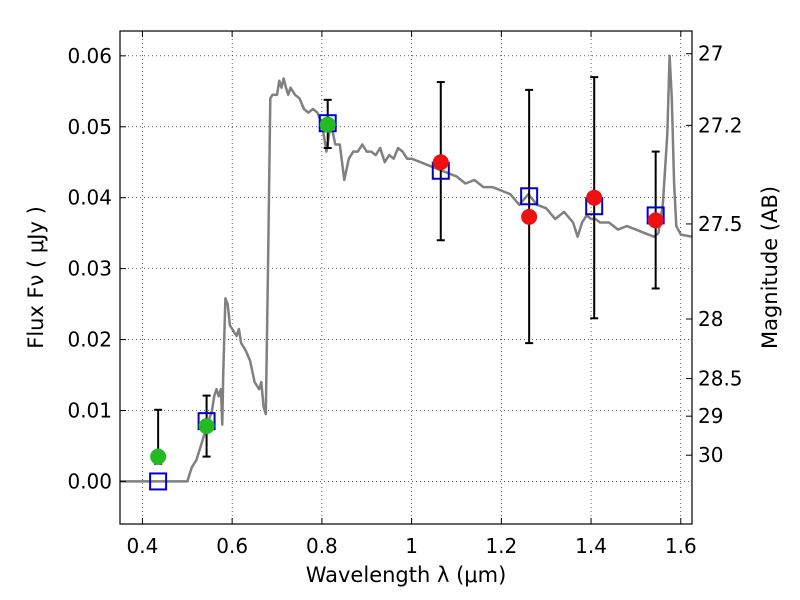 The width and height of the screenshot is (800, 600). Describe the element at coordinates (89, 127) in the screenshot. I see `y-tick-label: 0.05` at that location.